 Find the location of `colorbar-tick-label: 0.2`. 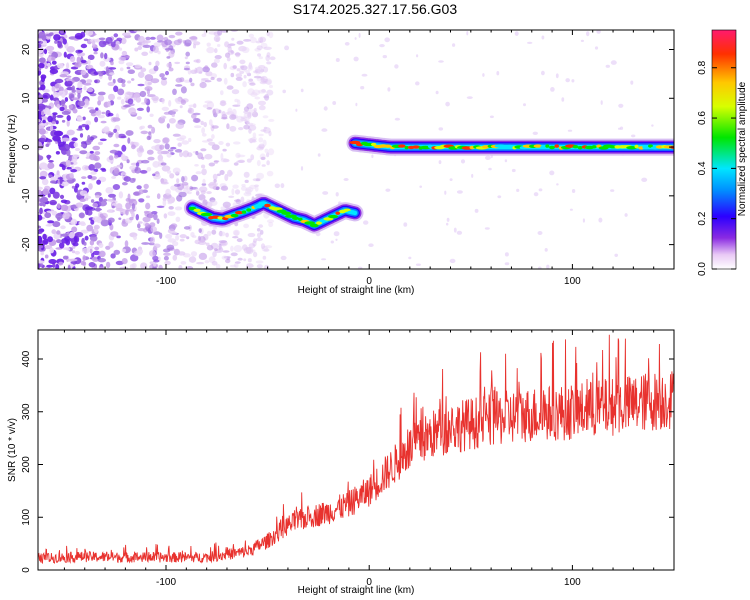

colorbar-tick-label: 0.2 is located at coordinates (702, 218).